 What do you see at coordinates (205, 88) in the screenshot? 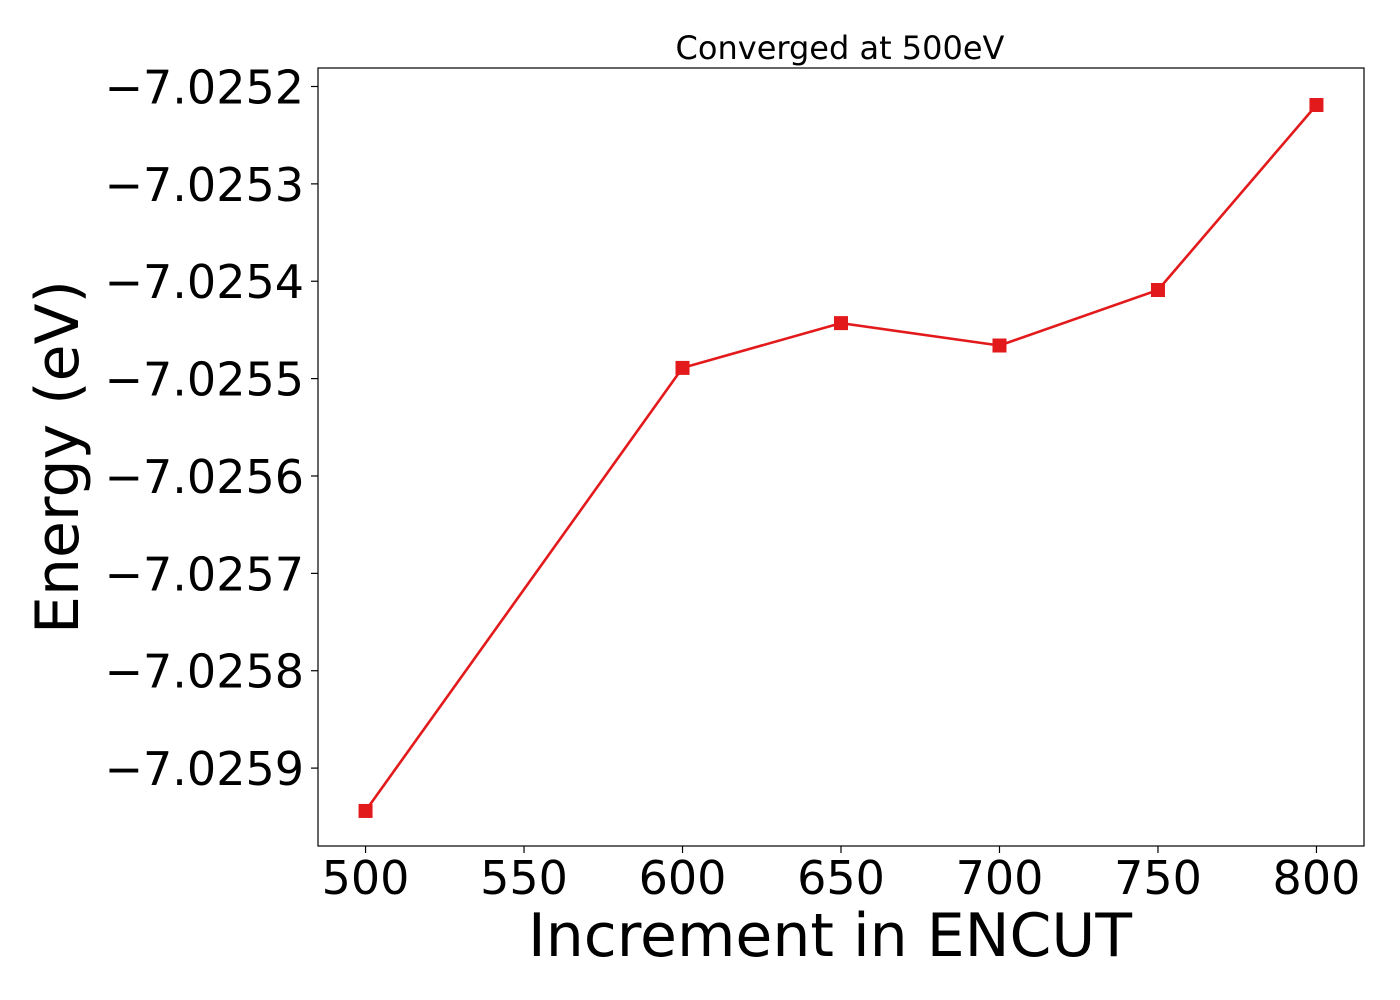
I see `y-tick-label: −7.0252` at bounding box center [205, 88].